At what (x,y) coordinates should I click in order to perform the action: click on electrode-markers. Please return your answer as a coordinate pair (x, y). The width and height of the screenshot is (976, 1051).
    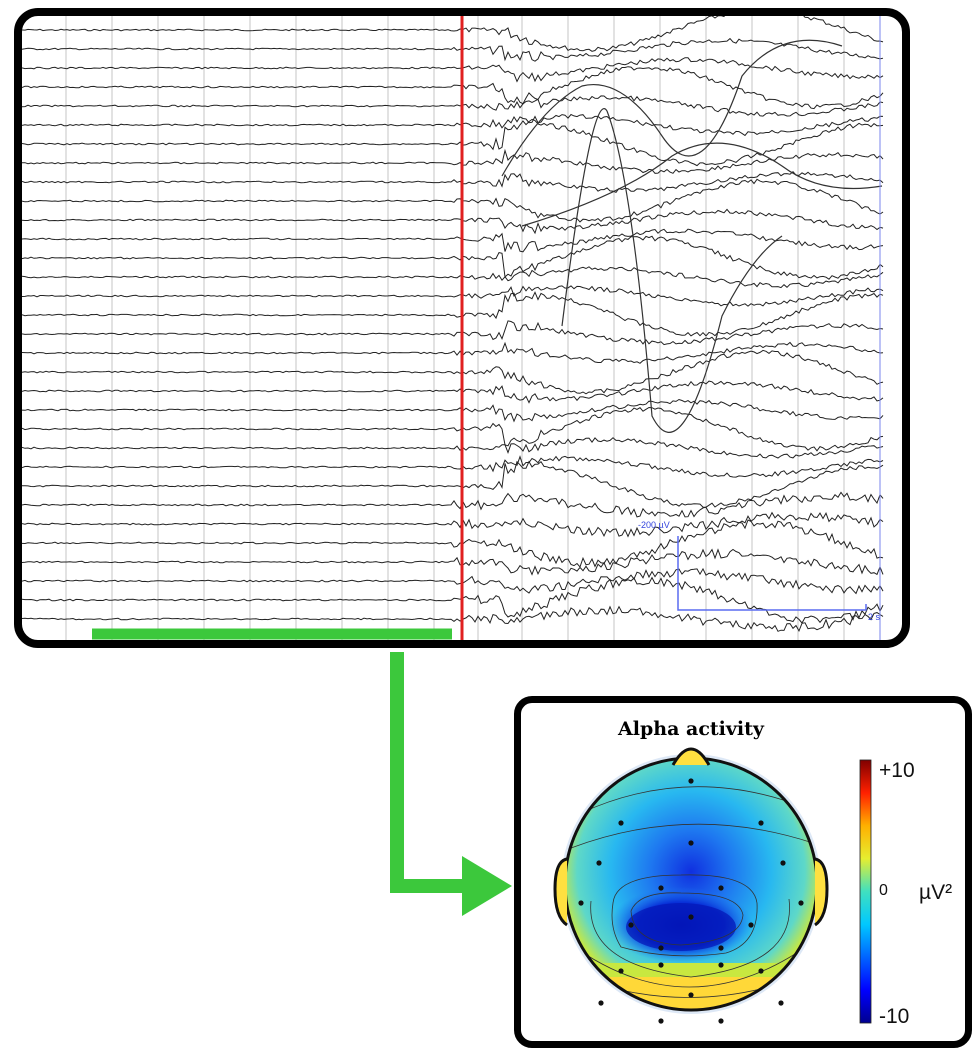
    Looking at the image, I should click on (691, 901).